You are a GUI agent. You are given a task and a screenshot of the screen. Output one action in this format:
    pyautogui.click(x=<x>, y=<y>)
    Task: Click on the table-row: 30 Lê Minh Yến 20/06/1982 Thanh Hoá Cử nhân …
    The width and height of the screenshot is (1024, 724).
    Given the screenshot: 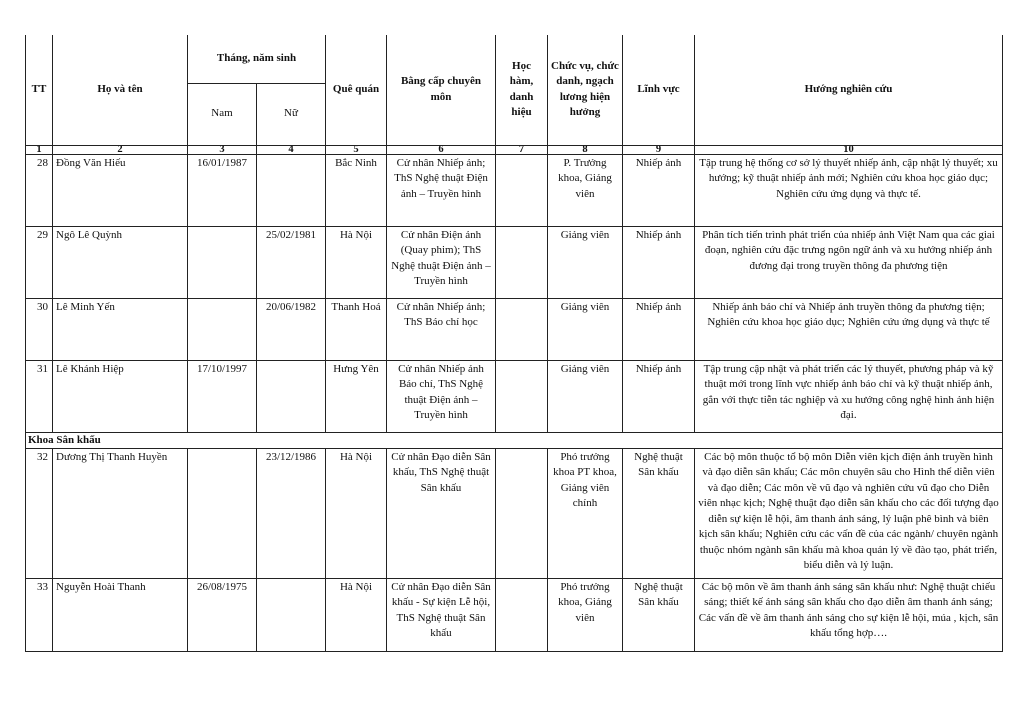 What is the action you would take?
    pyautogui.click(x=514, y=329)
    